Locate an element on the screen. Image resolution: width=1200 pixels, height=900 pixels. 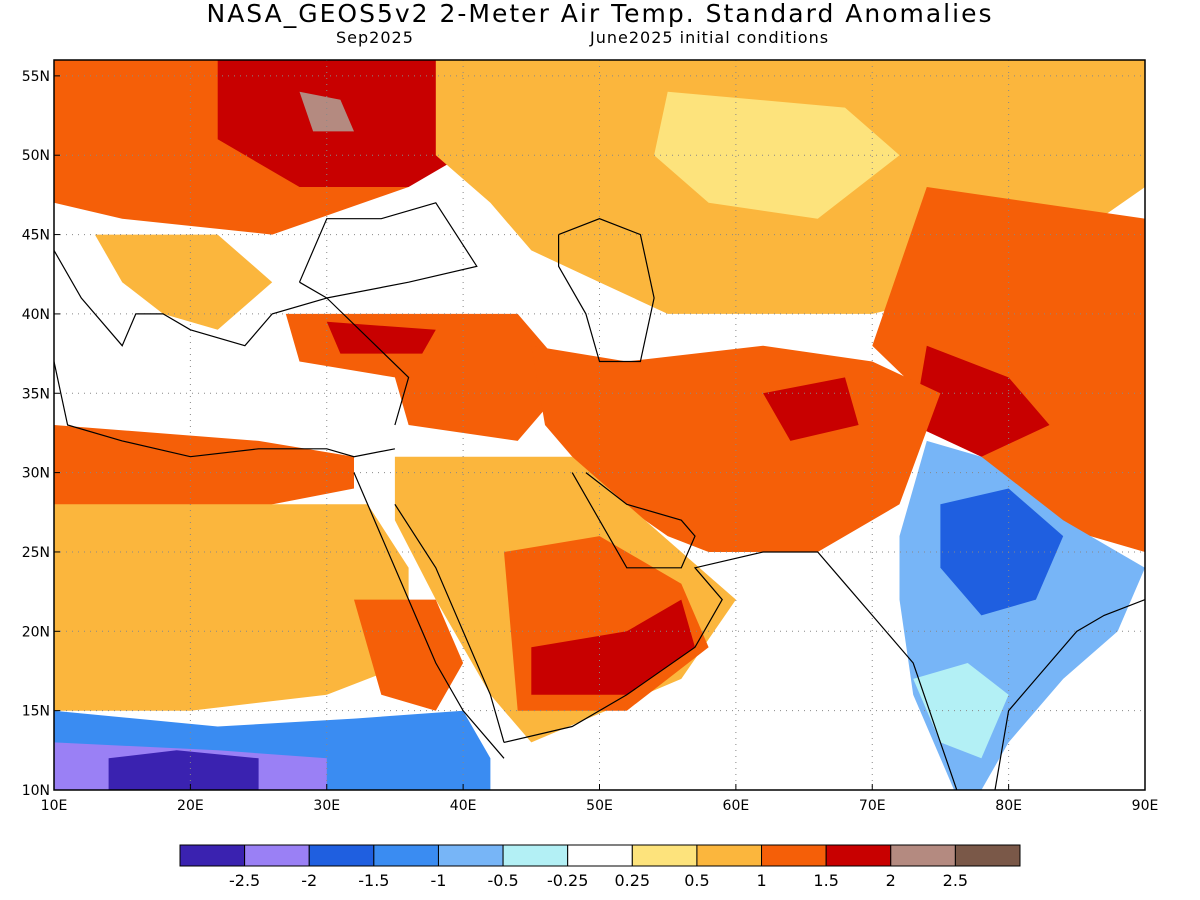
lat-tick-label: 30N is located at coordinates (36, 474).